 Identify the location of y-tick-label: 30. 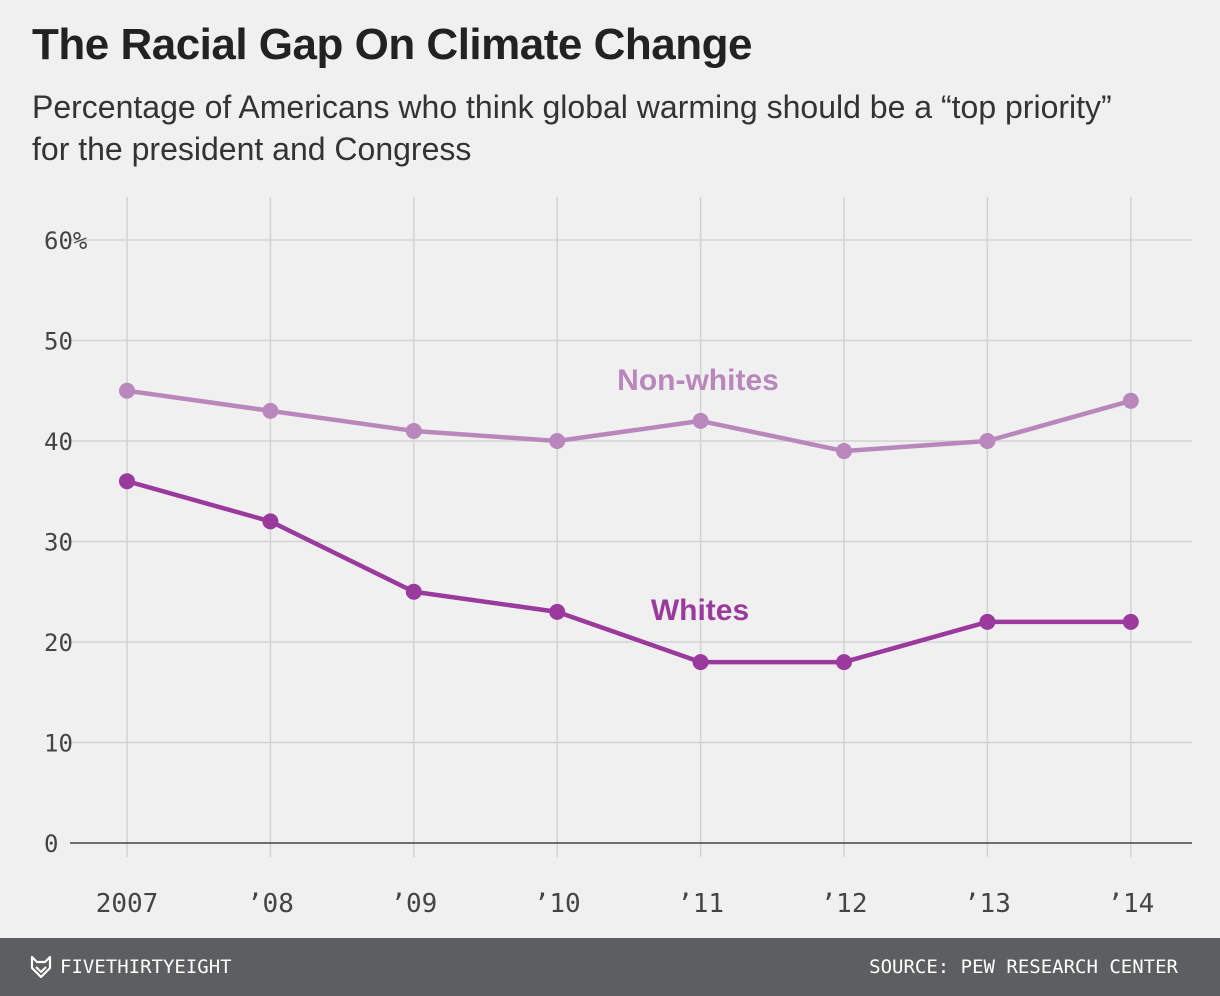
(58, 543).